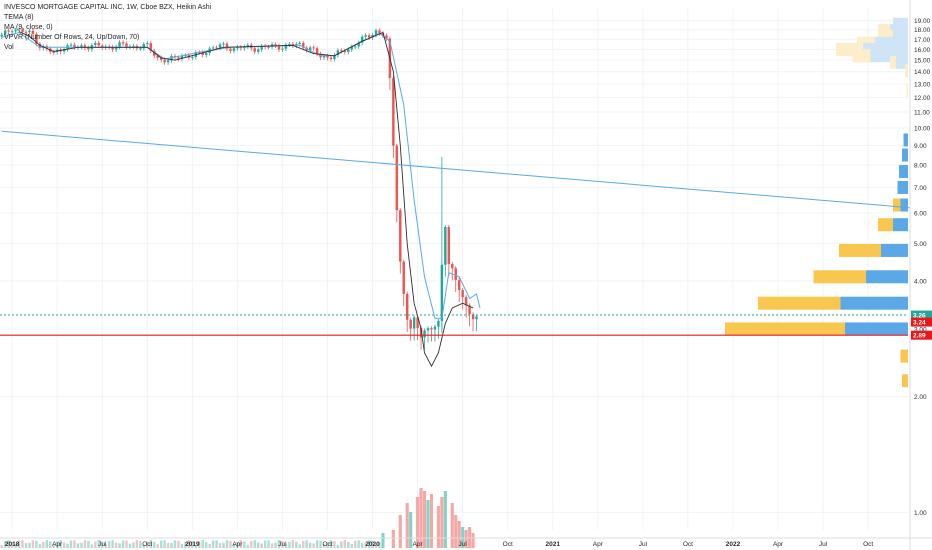 This screenshot has height=550, width=932. Describe the element at coordinates (919, 322) in the screenshot. I see `price-tag-label: 3.24` at that location.